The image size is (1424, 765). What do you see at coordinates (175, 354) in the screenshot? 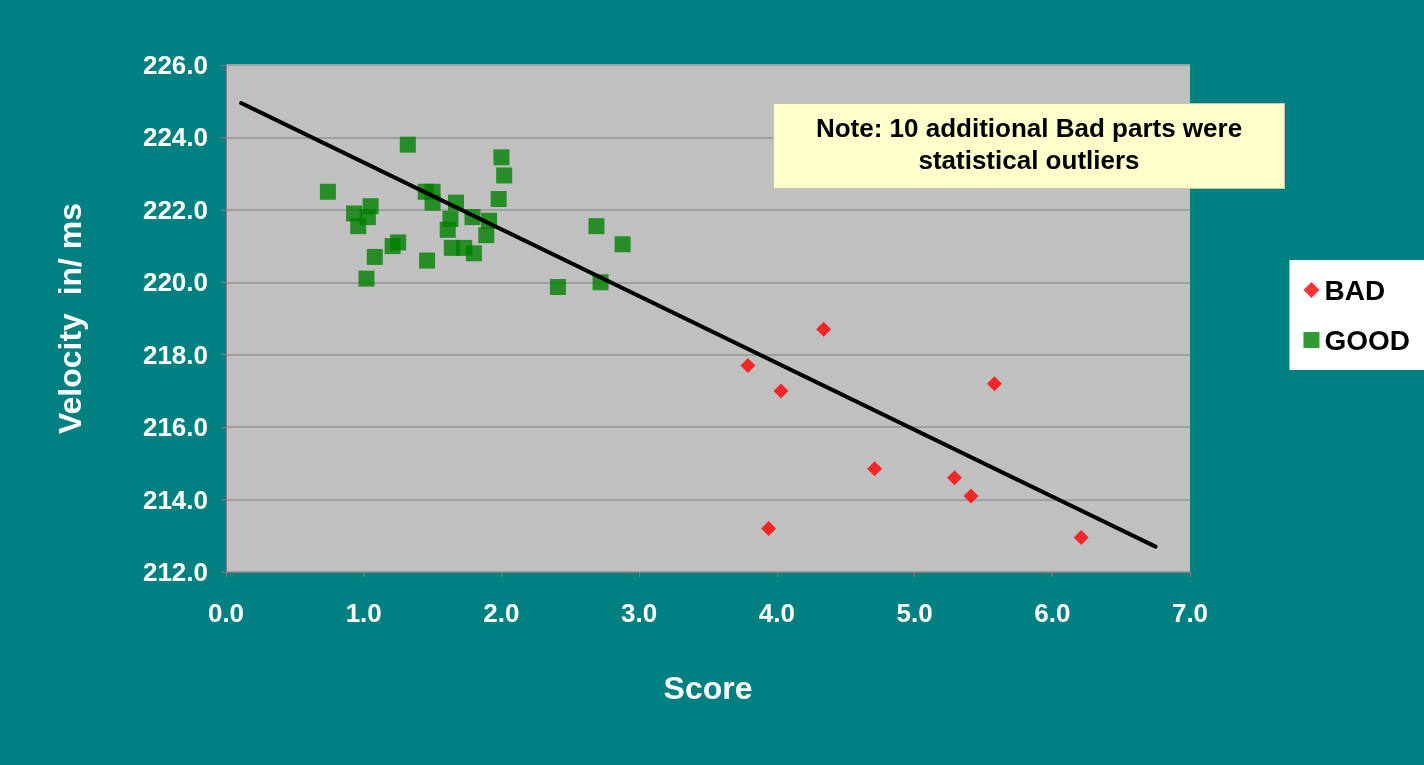
I see `y-tick-label: 218.0` at bounding box center [175, 354].